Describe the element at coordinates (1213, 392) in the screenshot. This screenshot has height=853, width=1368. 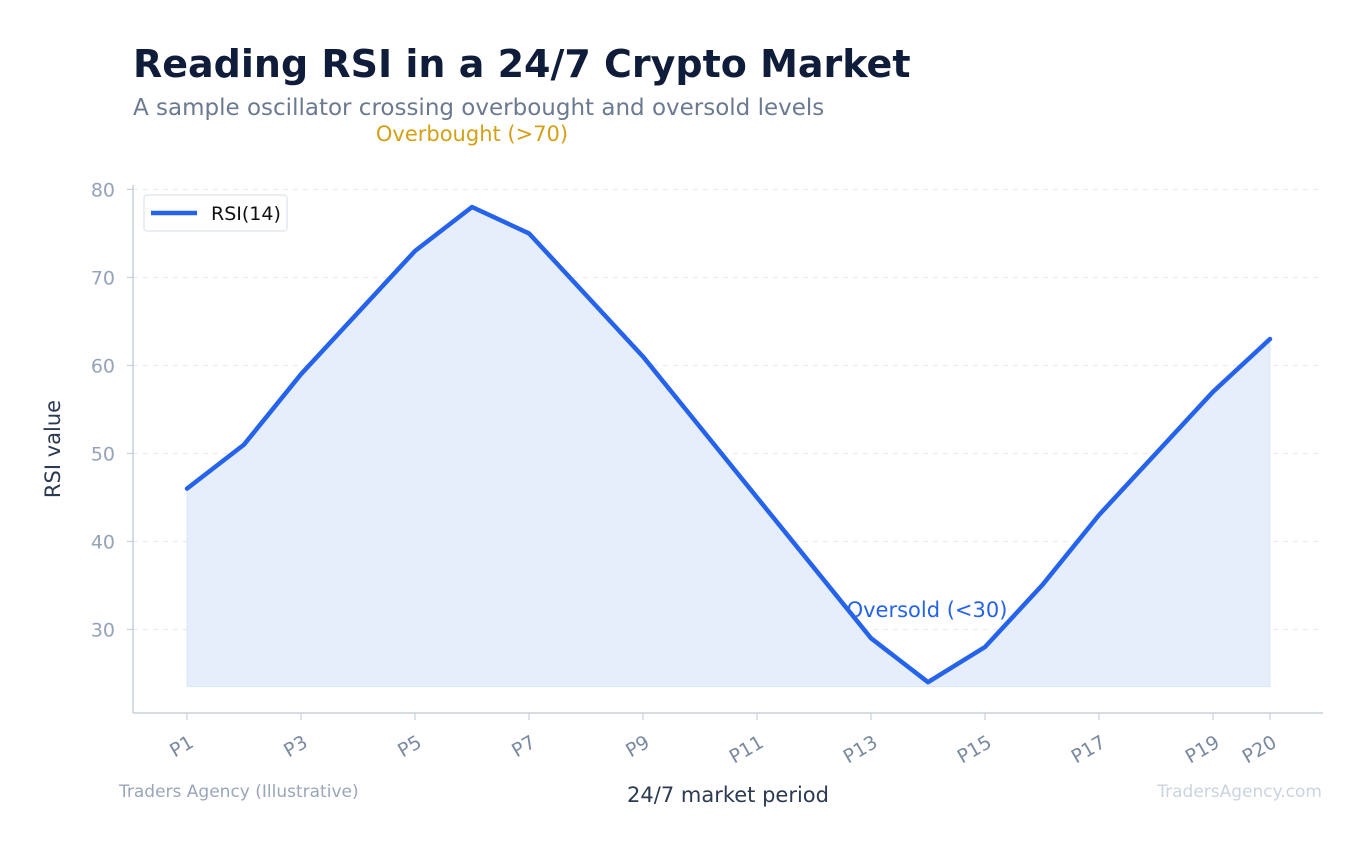
I see `rsi-point-p19` at that location.